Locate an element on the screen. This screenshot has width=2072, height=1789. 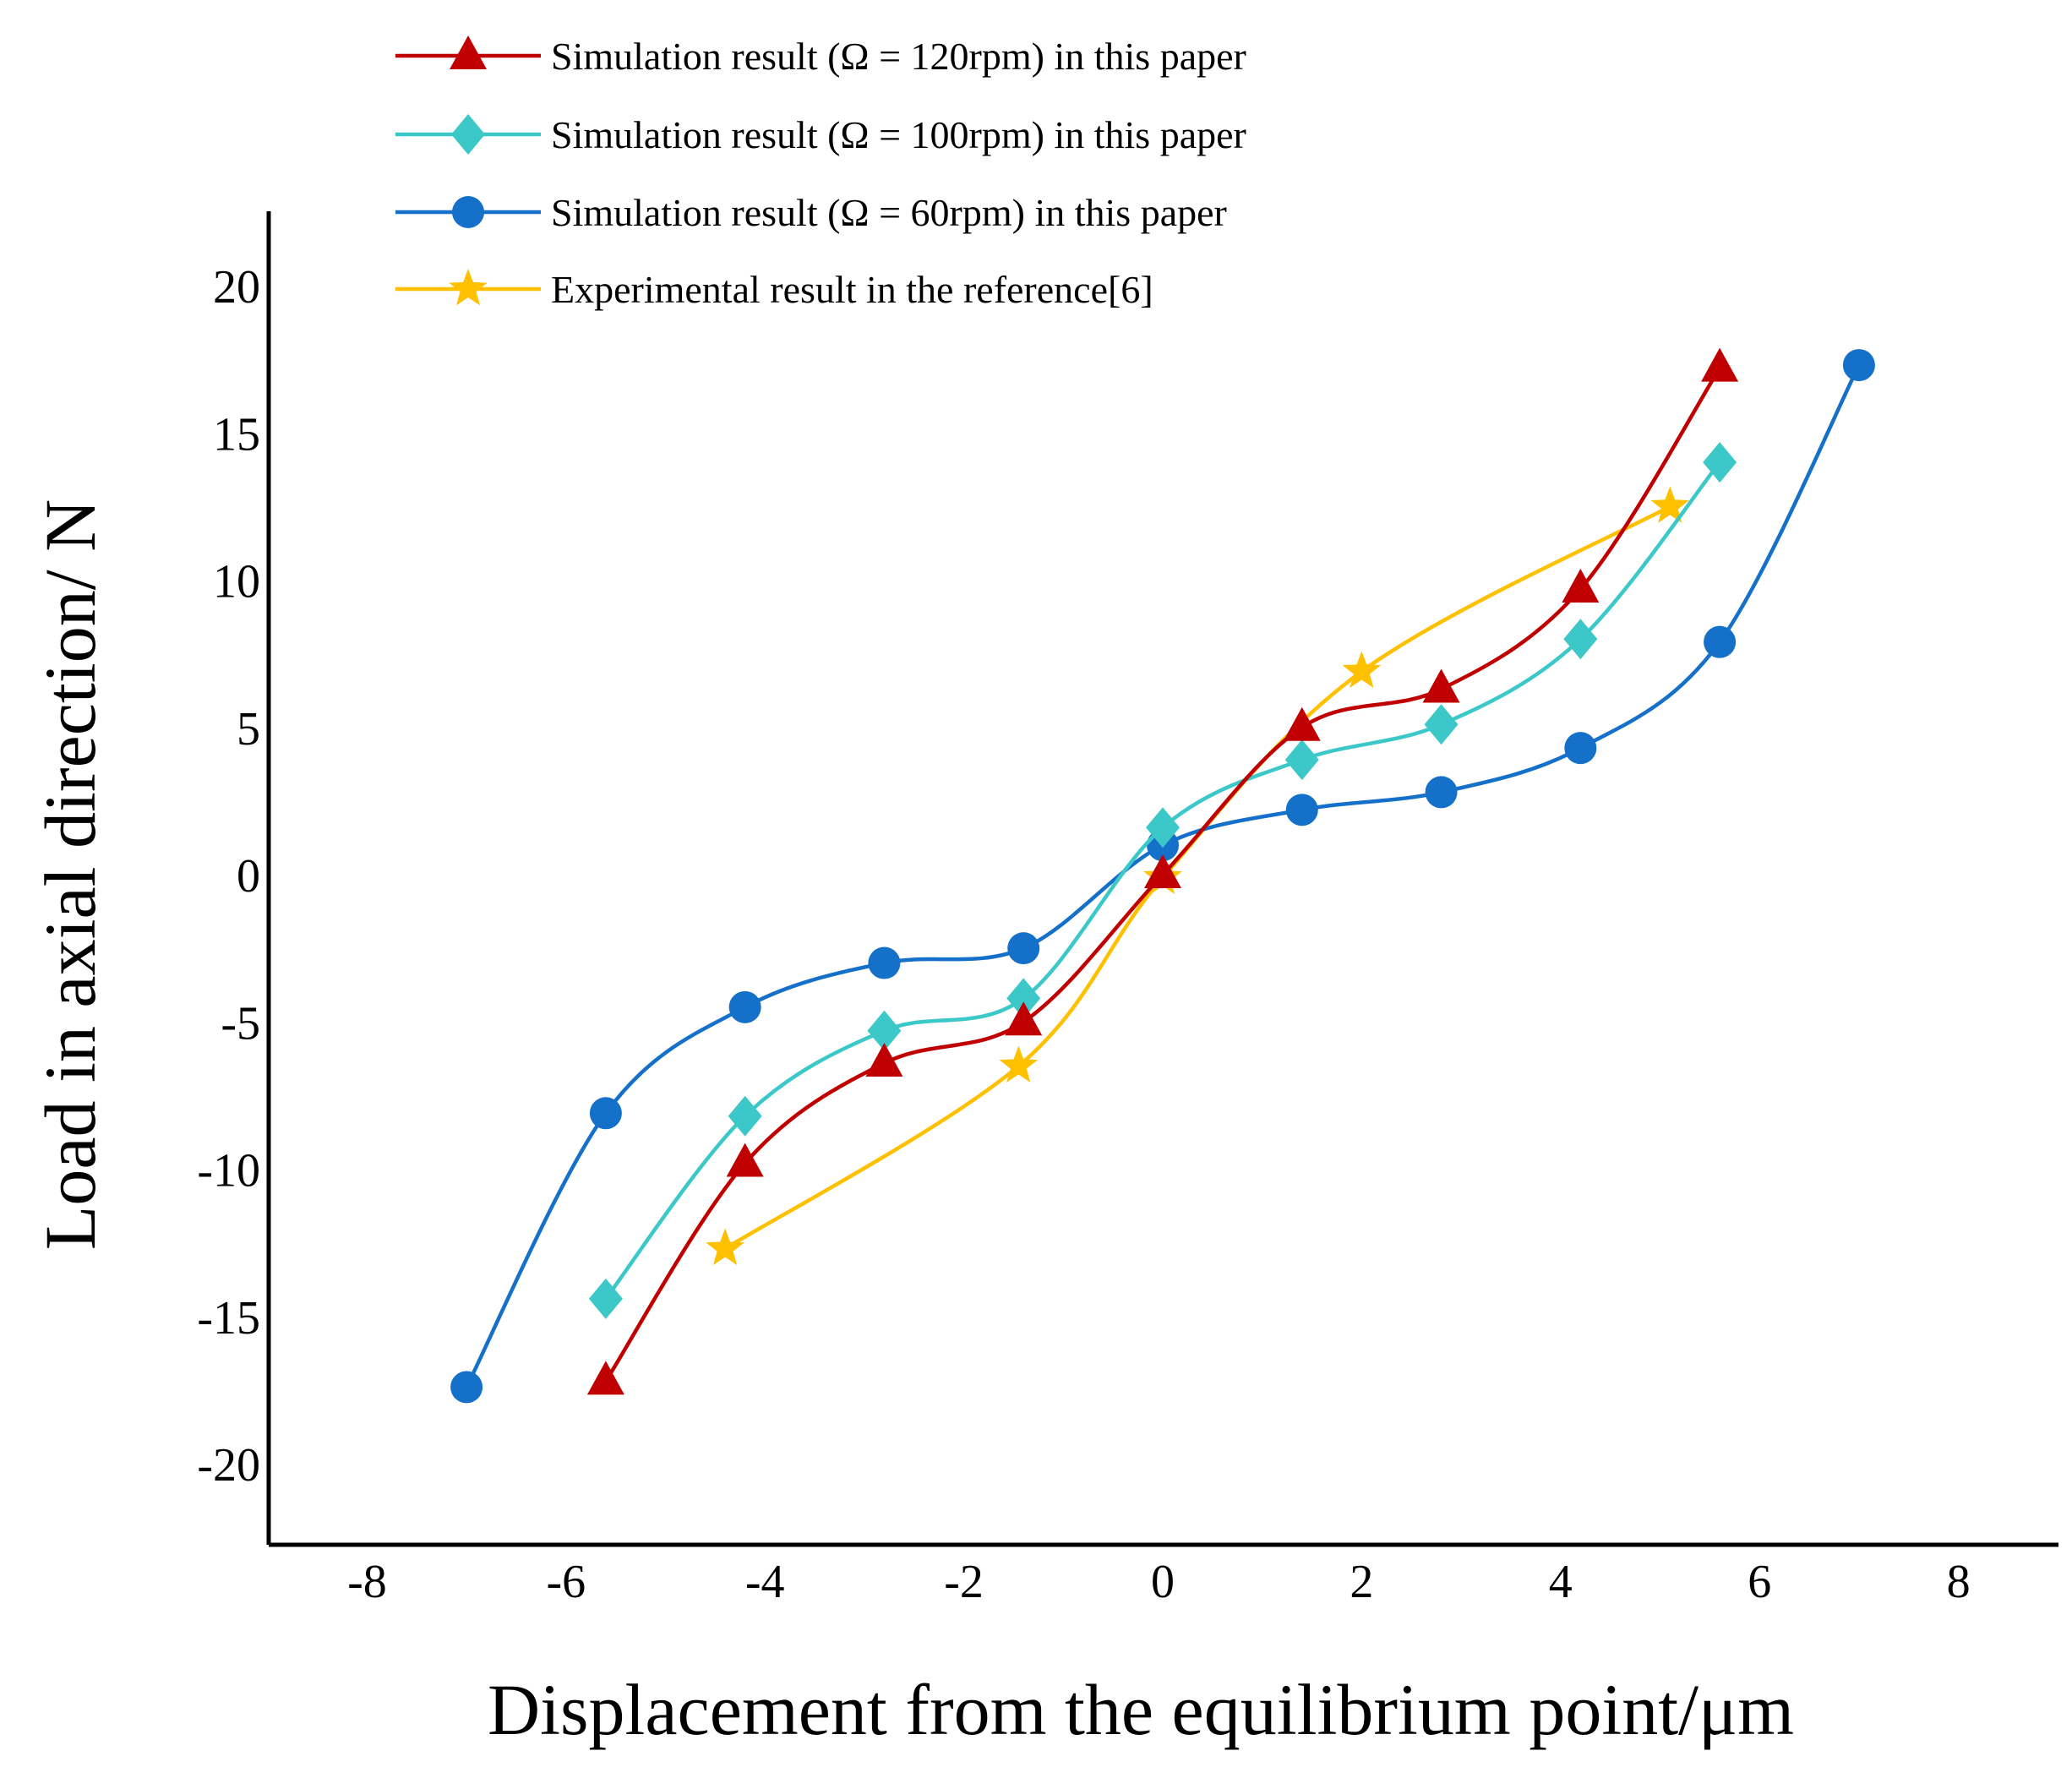
x-tick-label: 4 is located at coordinates (1561, 1582).